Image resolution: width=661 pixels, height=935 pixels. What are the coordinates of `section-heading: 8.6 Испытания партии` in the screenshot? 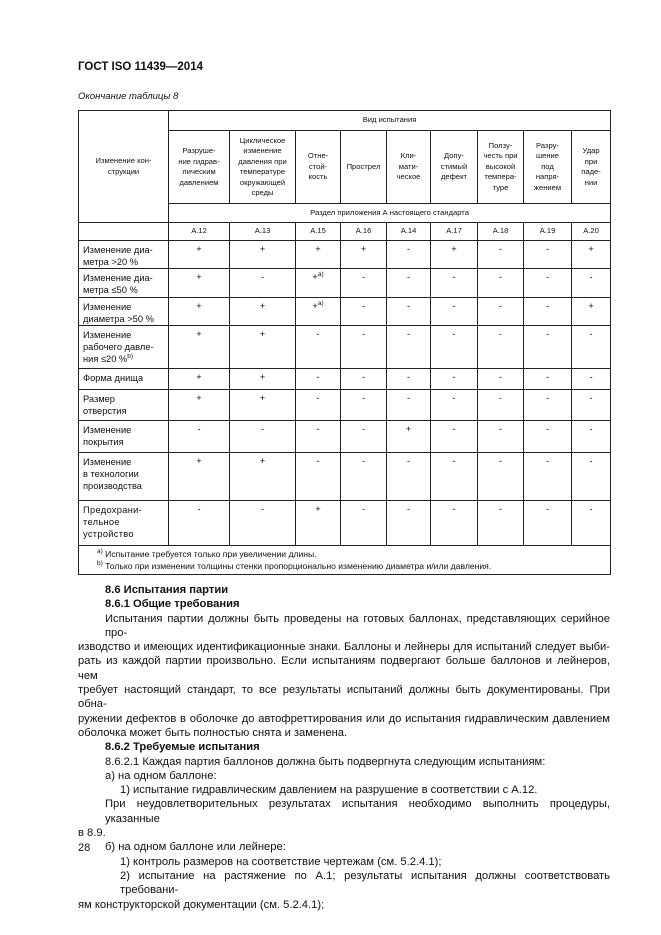 It's located at (344, 590).